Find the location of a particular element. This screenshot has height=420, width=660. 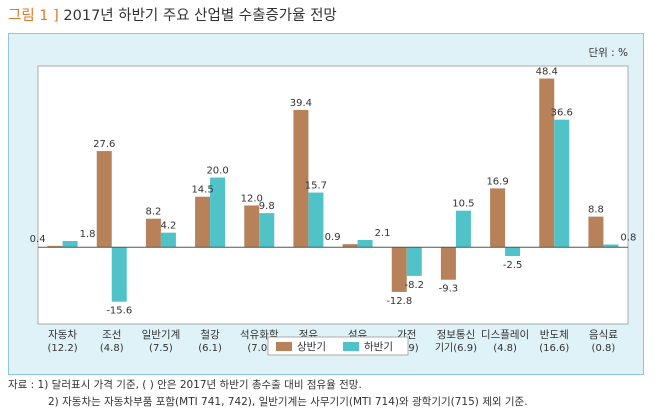

data-label-second-half-3: 20.0 is located at coordinates (217, 171).